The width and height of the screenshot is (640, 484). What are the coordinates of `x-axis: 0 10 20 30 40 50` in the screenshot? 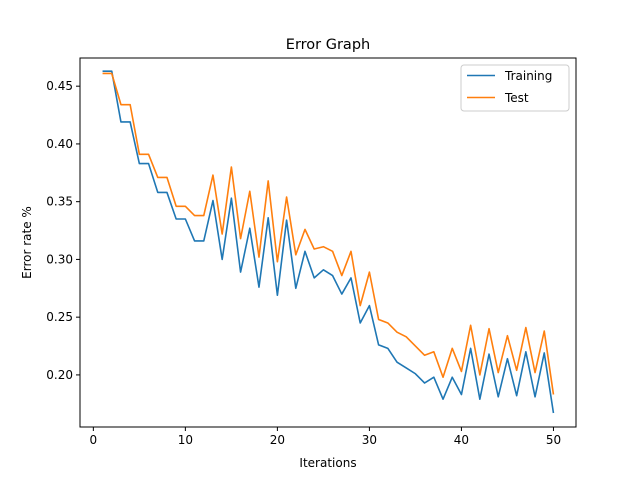 It's located at (325, 437).